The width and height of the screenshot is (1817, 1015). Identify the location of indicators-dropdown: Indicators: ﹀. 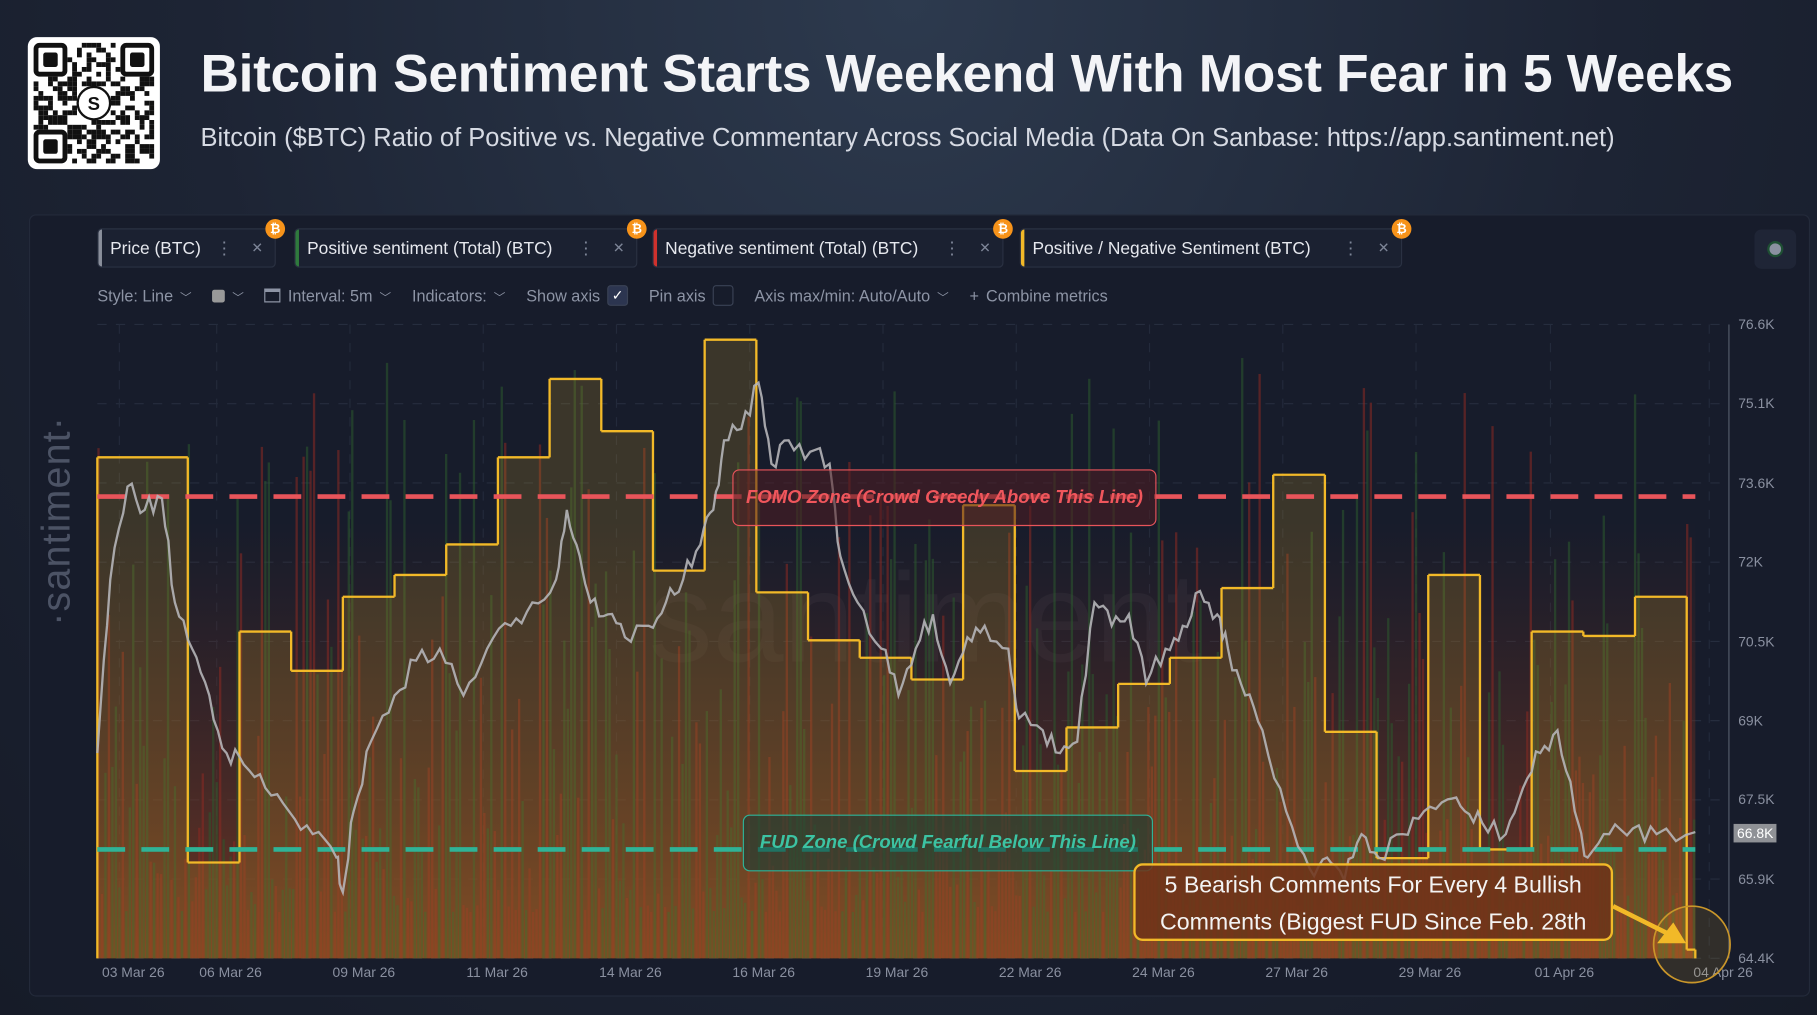
(458, 295).